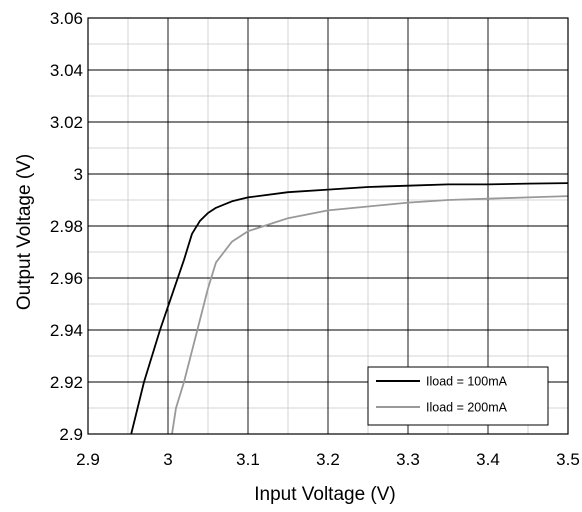 The width and height of the screenshot is (582, 512). Describe the element at coordinates (568, 459) in the screenshot. I see `x-tick-label: 3.5` at that location.